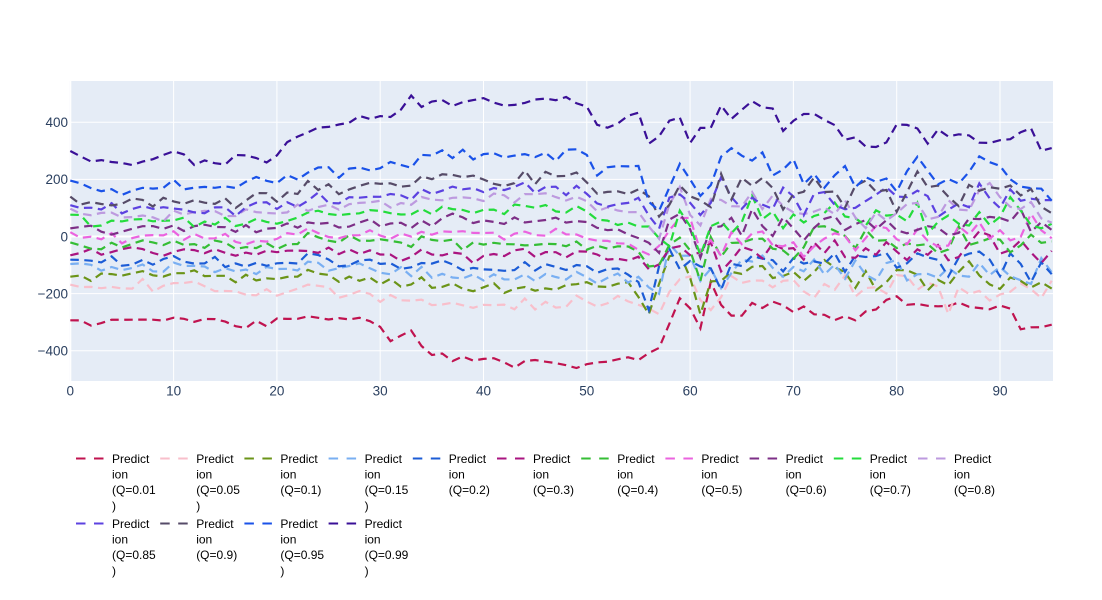 The width and height of the screenshot is (1102, 600). Describe the element at coordinates (999, 391) in the screenshot. I see `svg-text: 90` at that location.